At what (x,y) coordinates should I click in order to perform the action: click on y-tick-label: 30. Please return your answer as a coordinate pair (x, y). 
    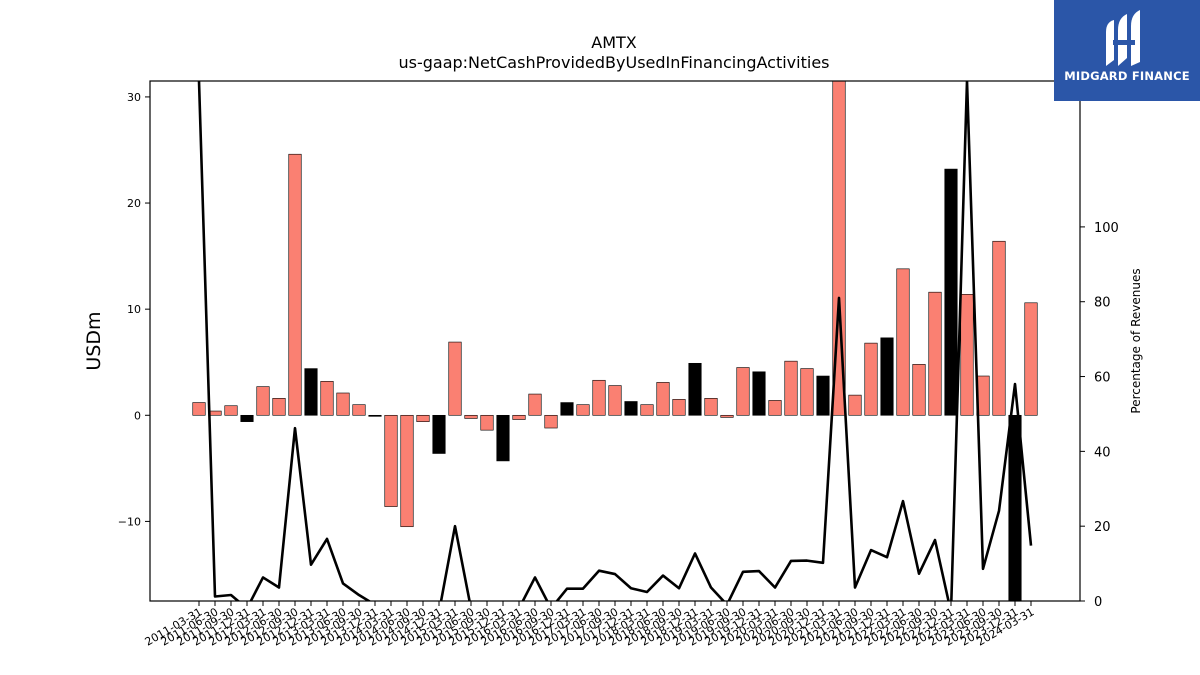
    Looking at the image, I should click on (134, 97).